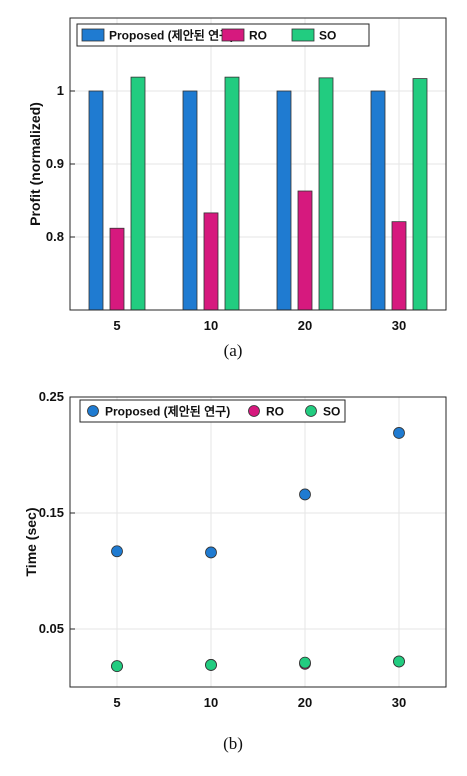 The image size is (467, 776). Describe the element at coordinates (303, 35) in the screenshot. I see `legend-swatch-so` at that location.